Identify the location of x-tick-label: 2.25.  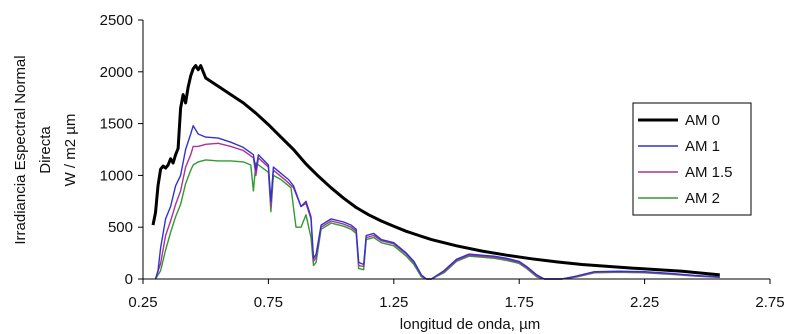
(644, 302).